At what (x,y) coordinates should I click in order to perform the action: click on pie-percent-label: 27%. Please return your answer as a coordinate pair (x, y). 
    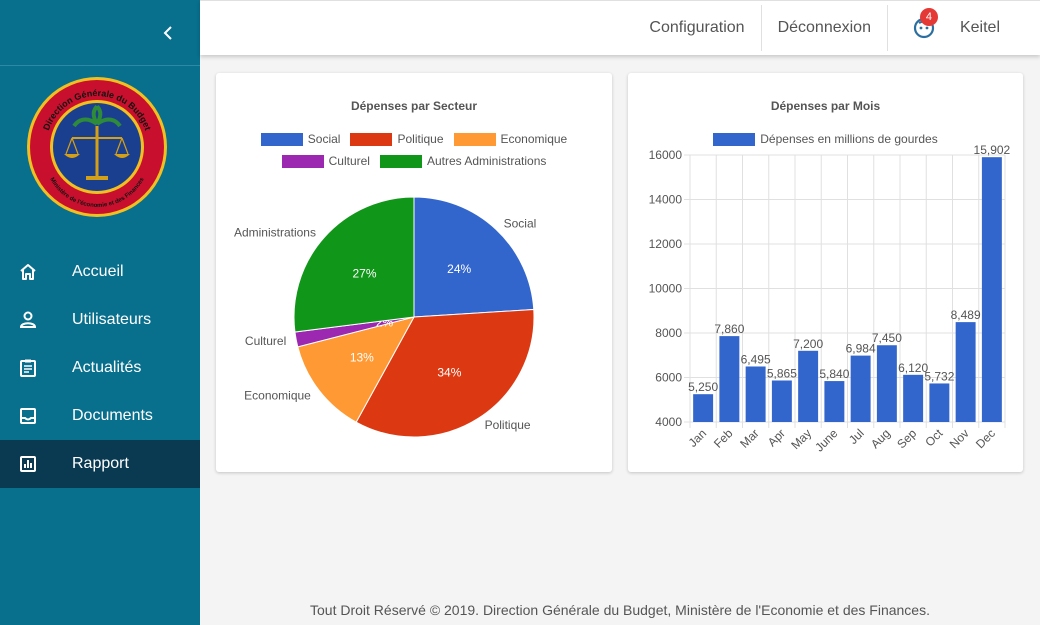
    Looking at the image, I should click on (364, 273).